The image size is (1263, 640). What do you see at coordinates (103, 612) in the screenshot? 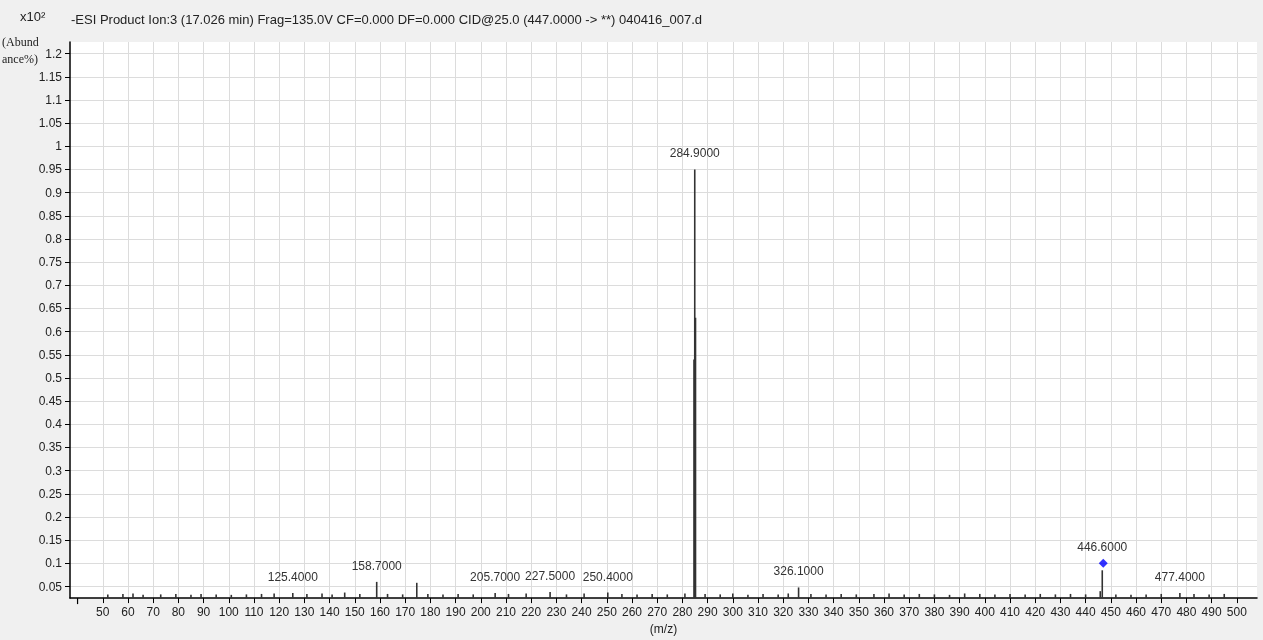
I see `x-tick-label: 50` at bounding box center [103, 612].